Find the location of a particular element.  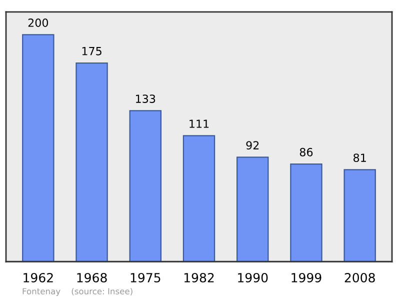

x-tick-label: 2008 is located at coordinates (359, 277).